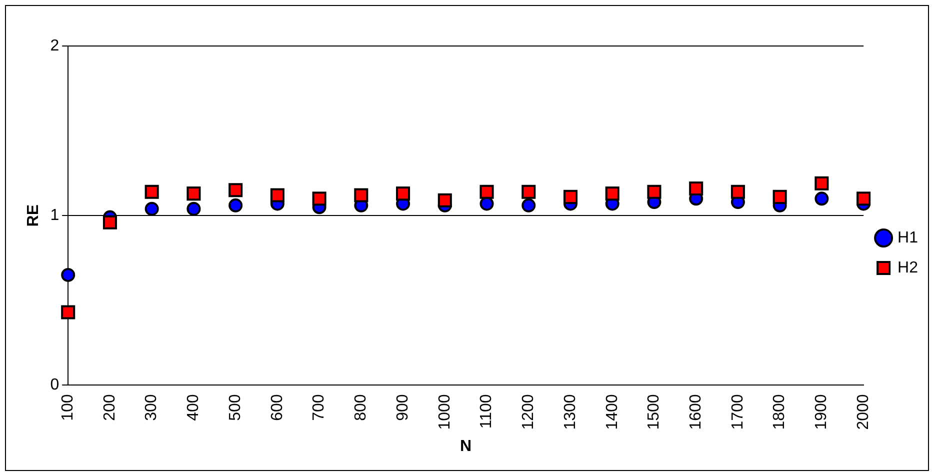  What do you see at coordinates (612, 412) in the screenshot?
I see `x-tick-label: 1400` at bounding box center [612, 412].